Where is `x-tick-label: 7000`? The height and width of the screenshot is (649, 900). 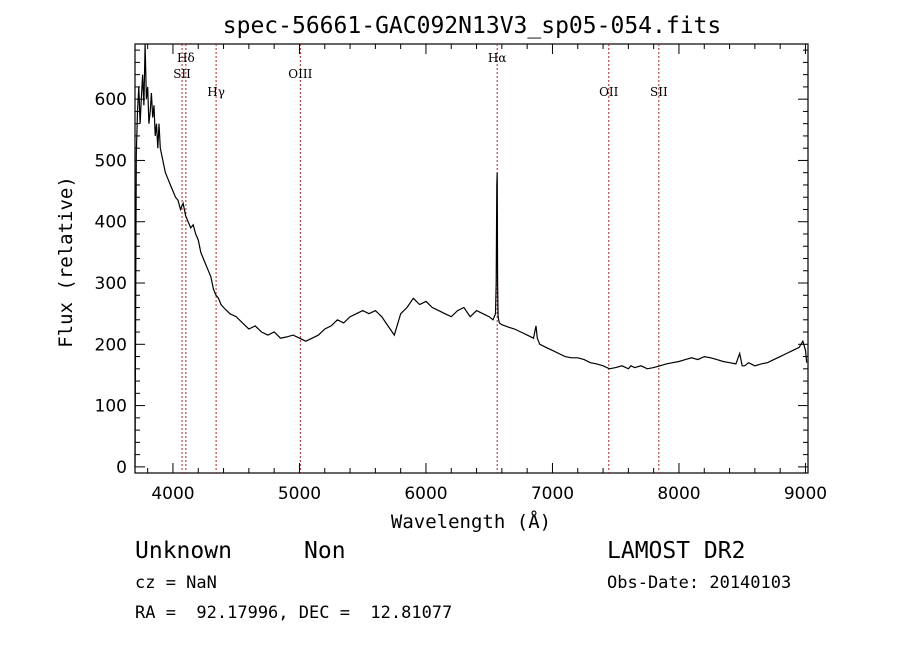
x-tick-label: 7000 is located at coordinates (552, 494).